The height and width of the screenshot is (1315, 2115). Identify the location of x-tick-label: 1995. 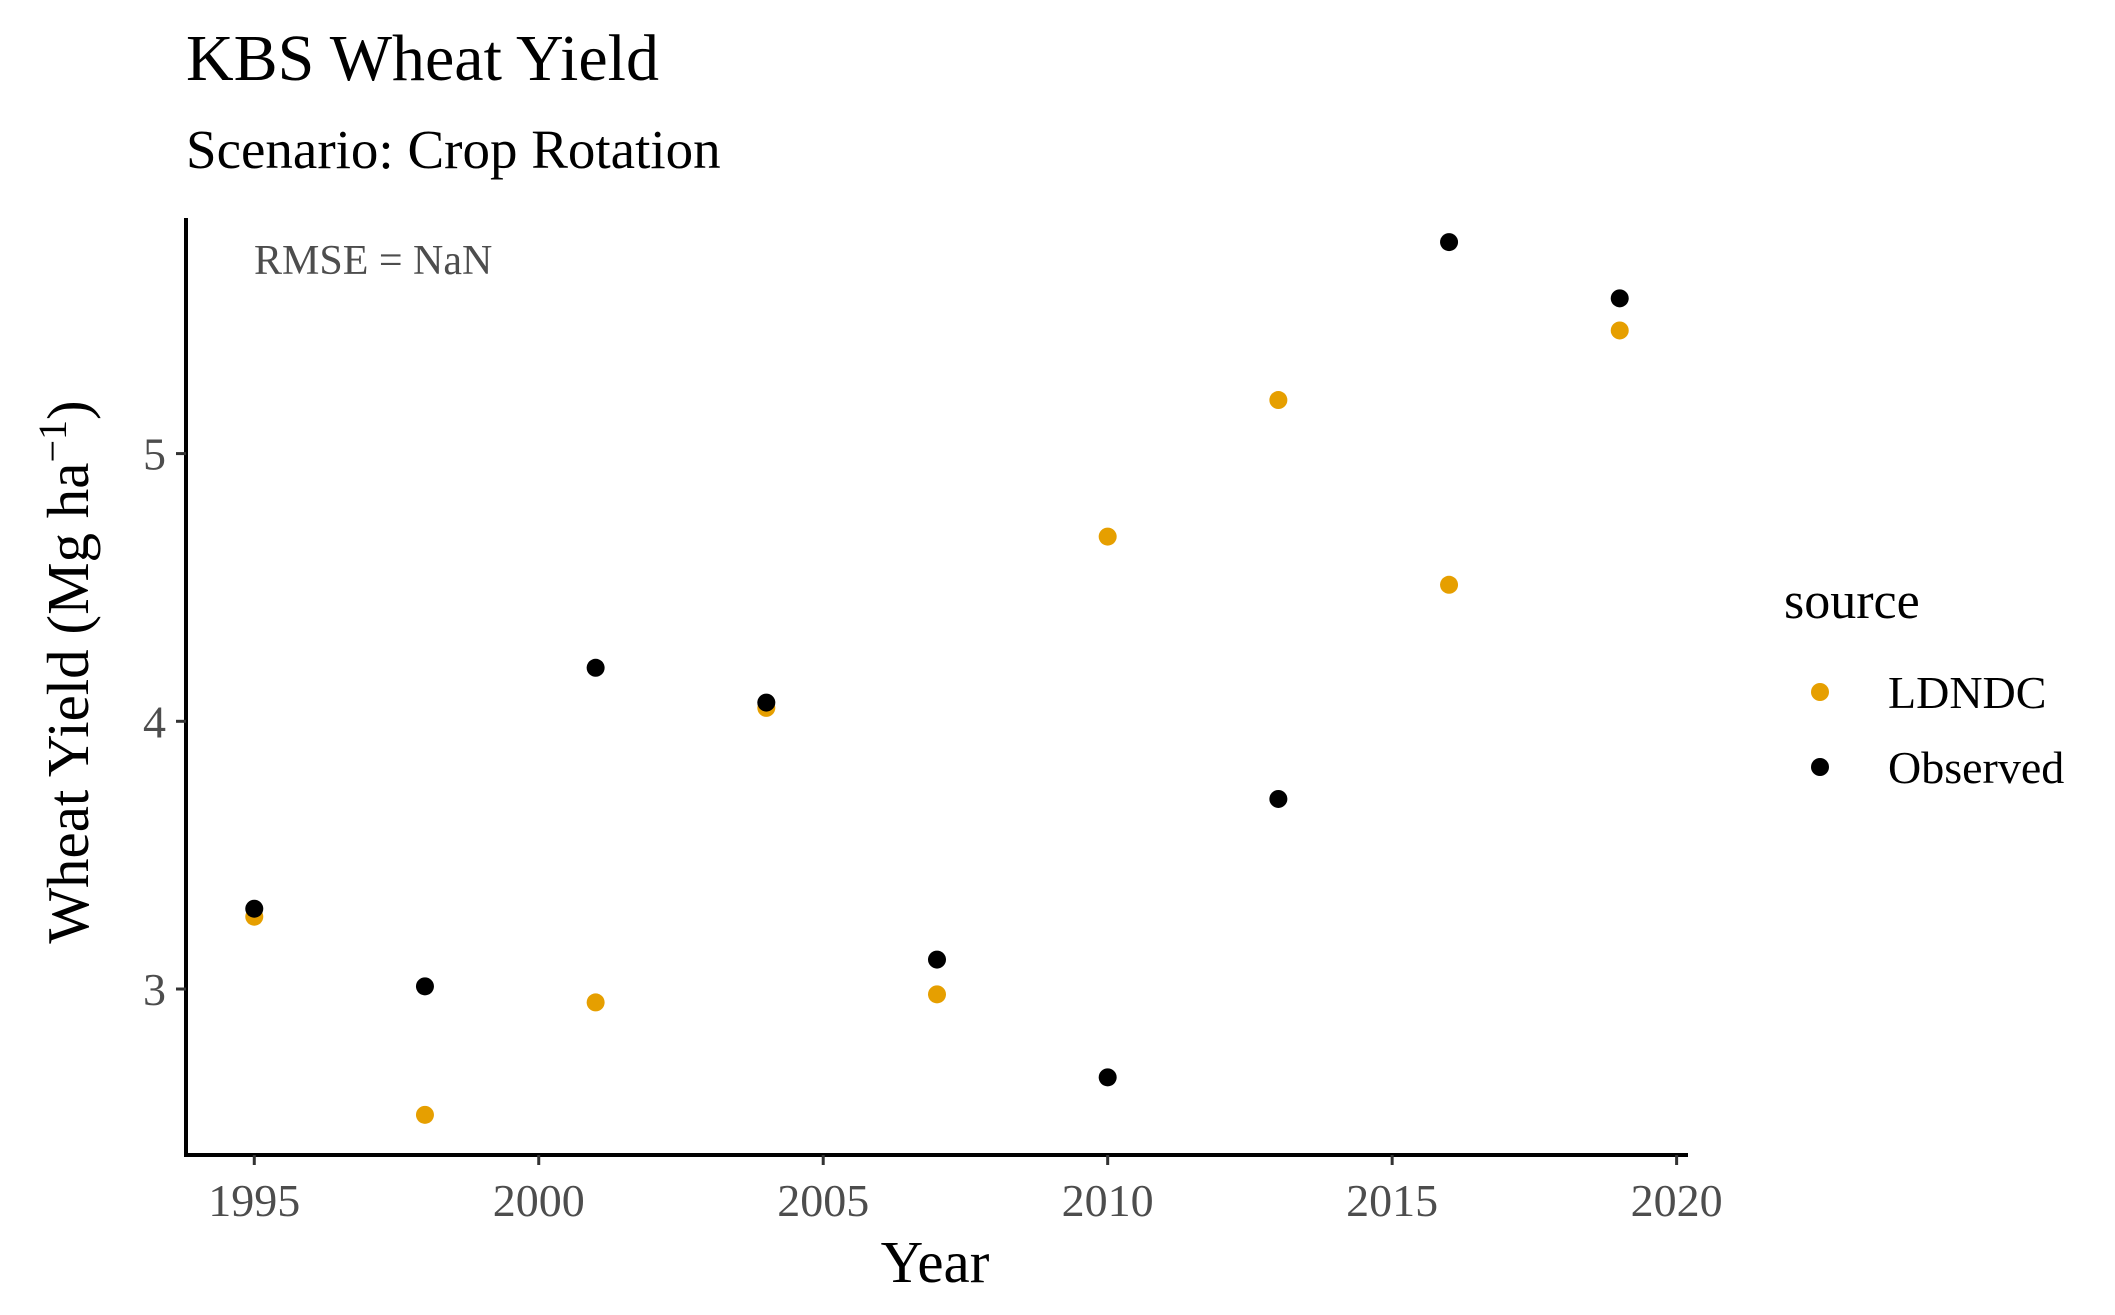
(254, 1200).